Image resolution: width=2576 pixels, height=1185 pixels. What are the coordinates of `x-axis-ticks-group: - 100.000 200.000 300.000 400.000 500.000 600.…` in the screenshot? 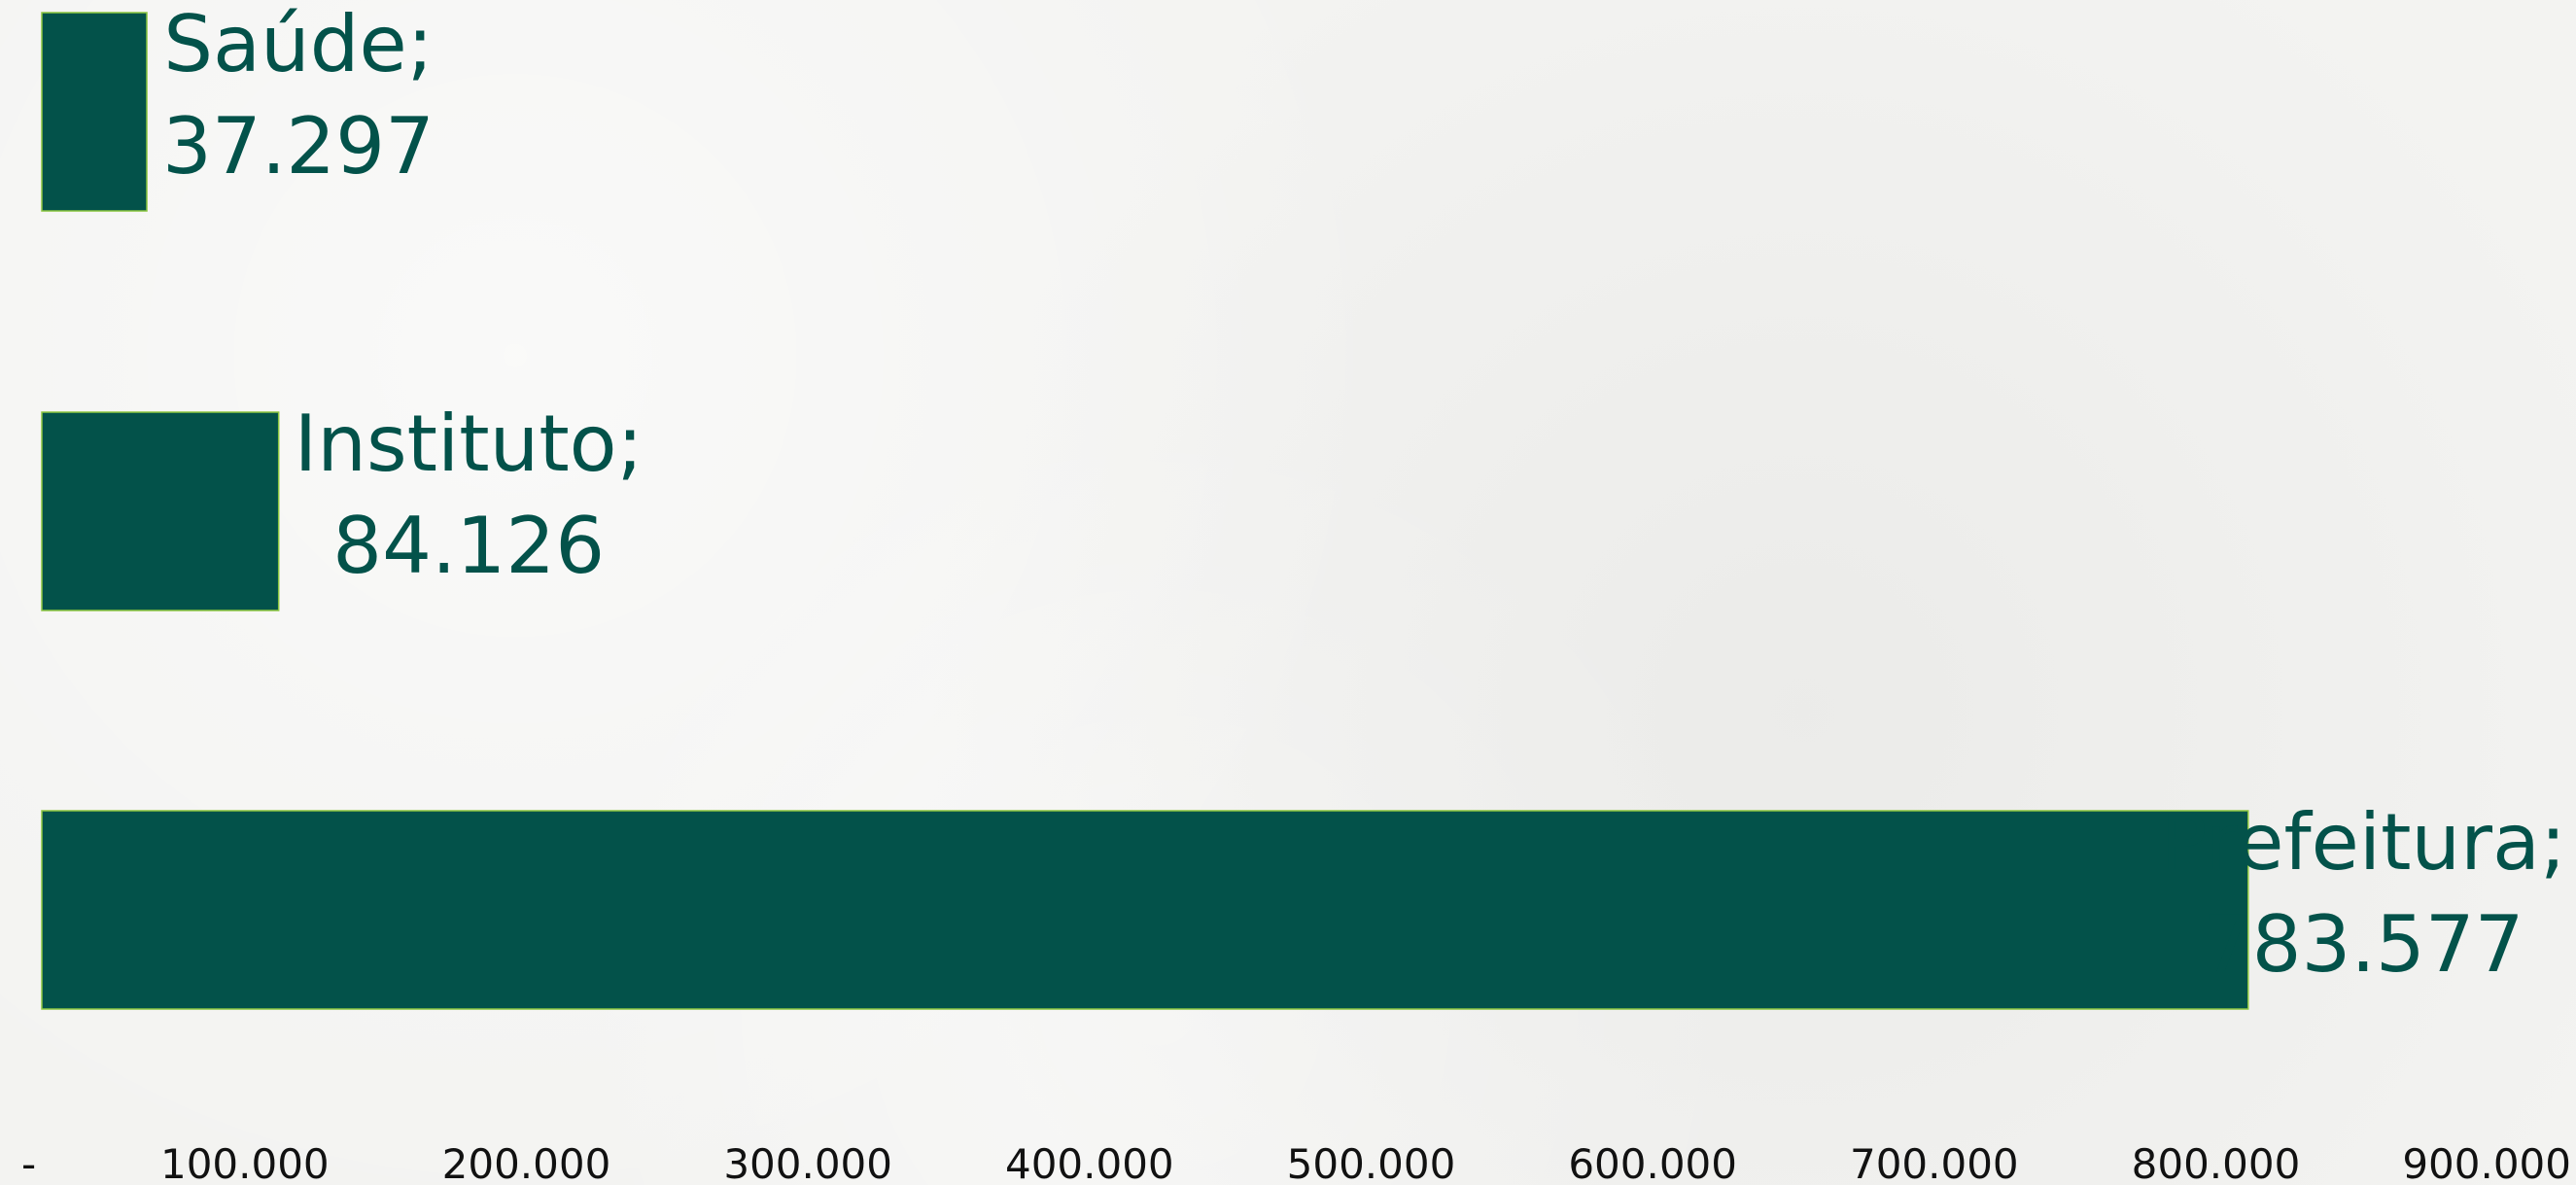 It's located at (1296, 1162).